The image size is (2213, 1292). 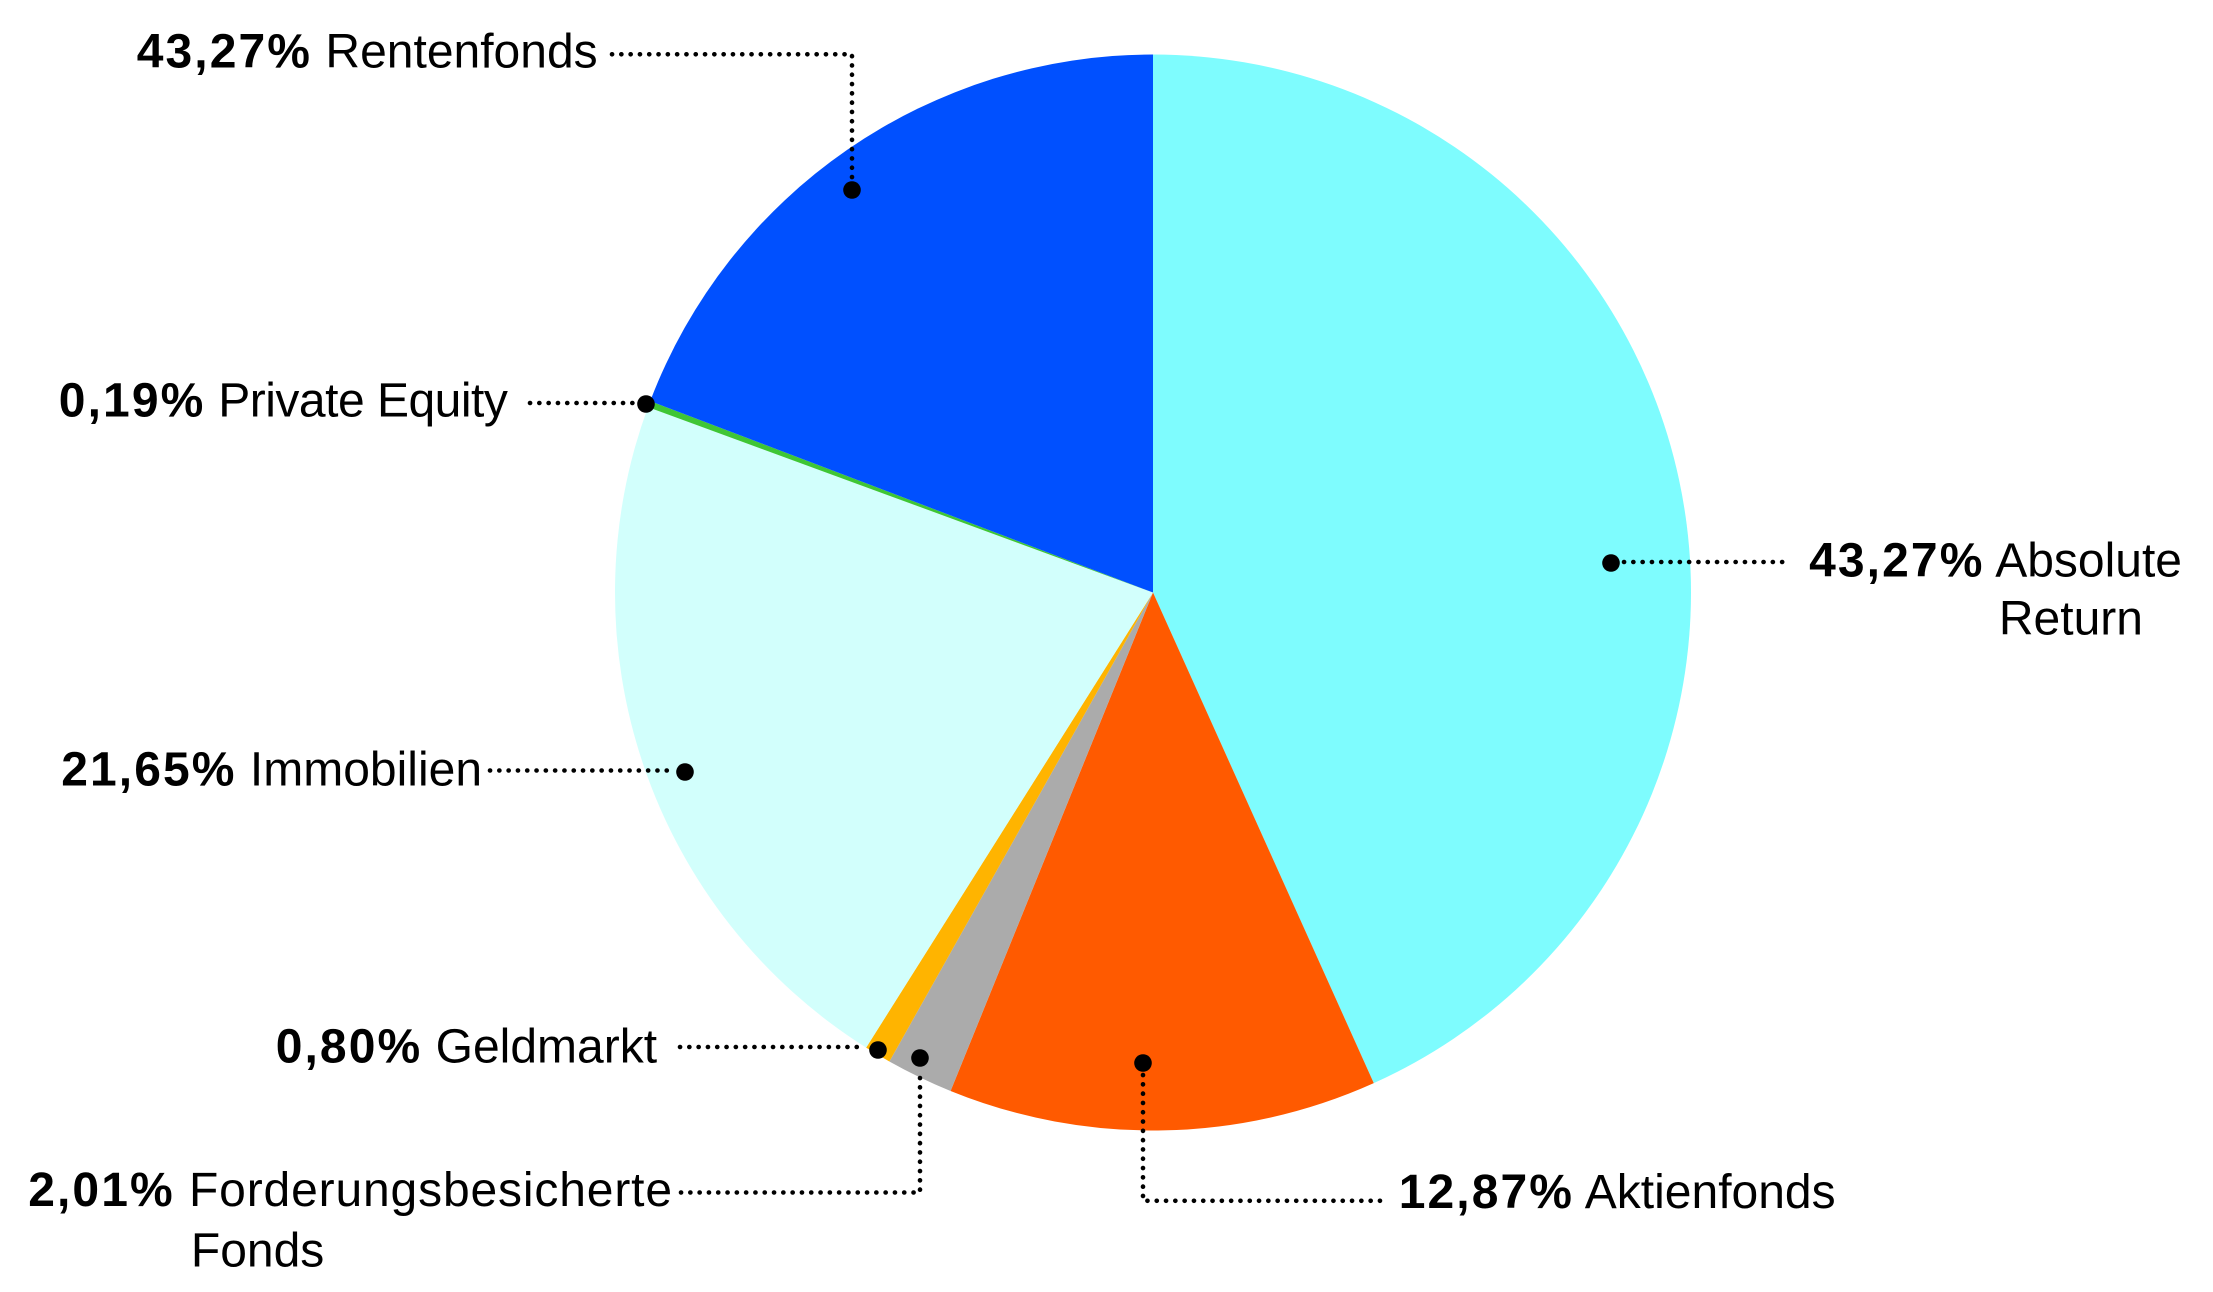 What do you see at coordinates (1617, 1192) in the screenshot?
I see `svg-text: 12,87% Aktienfonds` at bounding box center [1617, 1192].